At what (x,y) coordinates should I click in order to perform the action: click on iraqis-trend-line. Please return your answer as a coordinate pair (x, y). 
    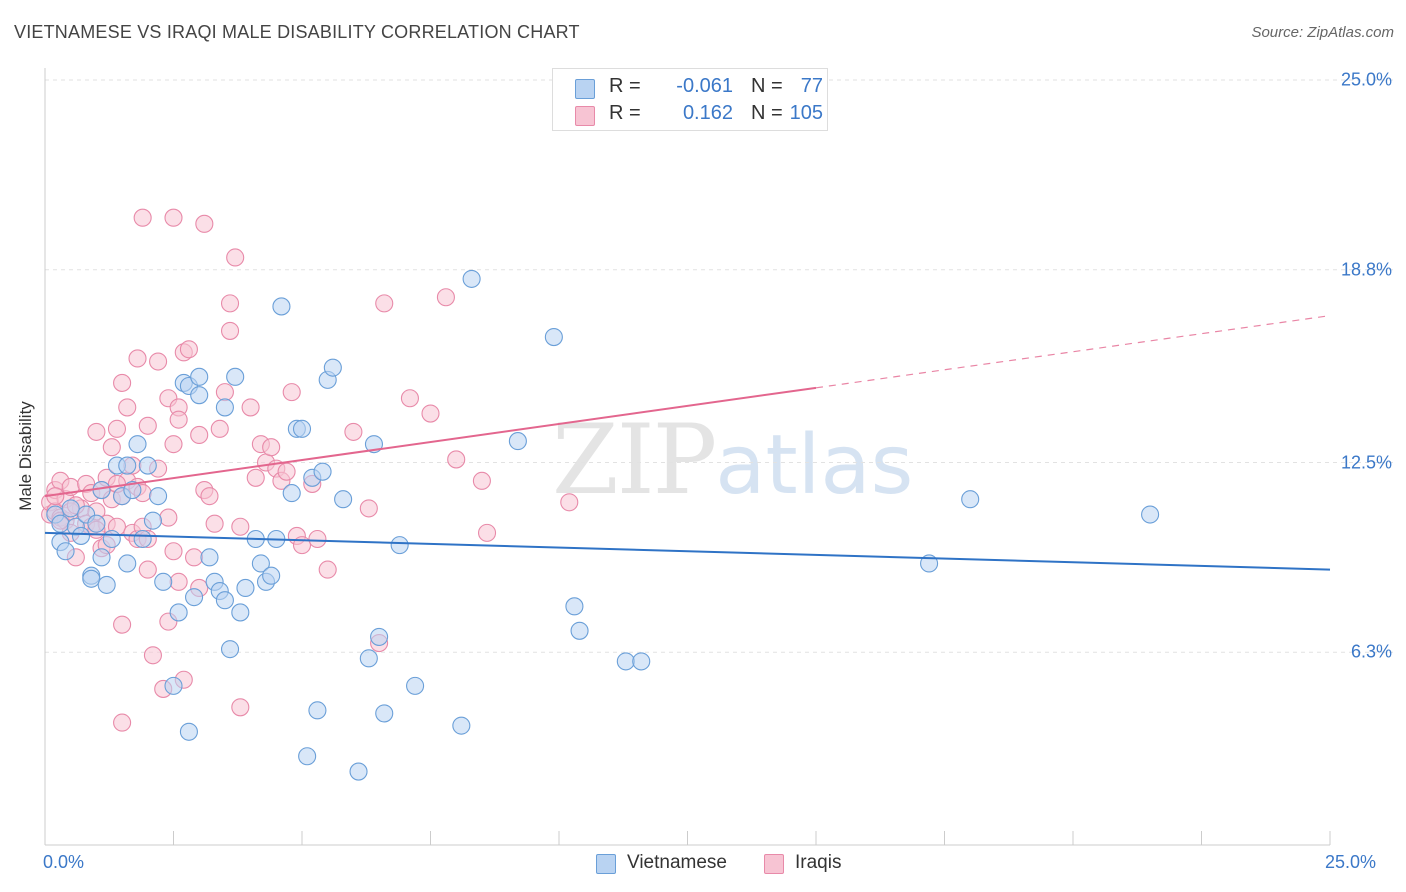
    Looking at the image, I should click on (430, 442).